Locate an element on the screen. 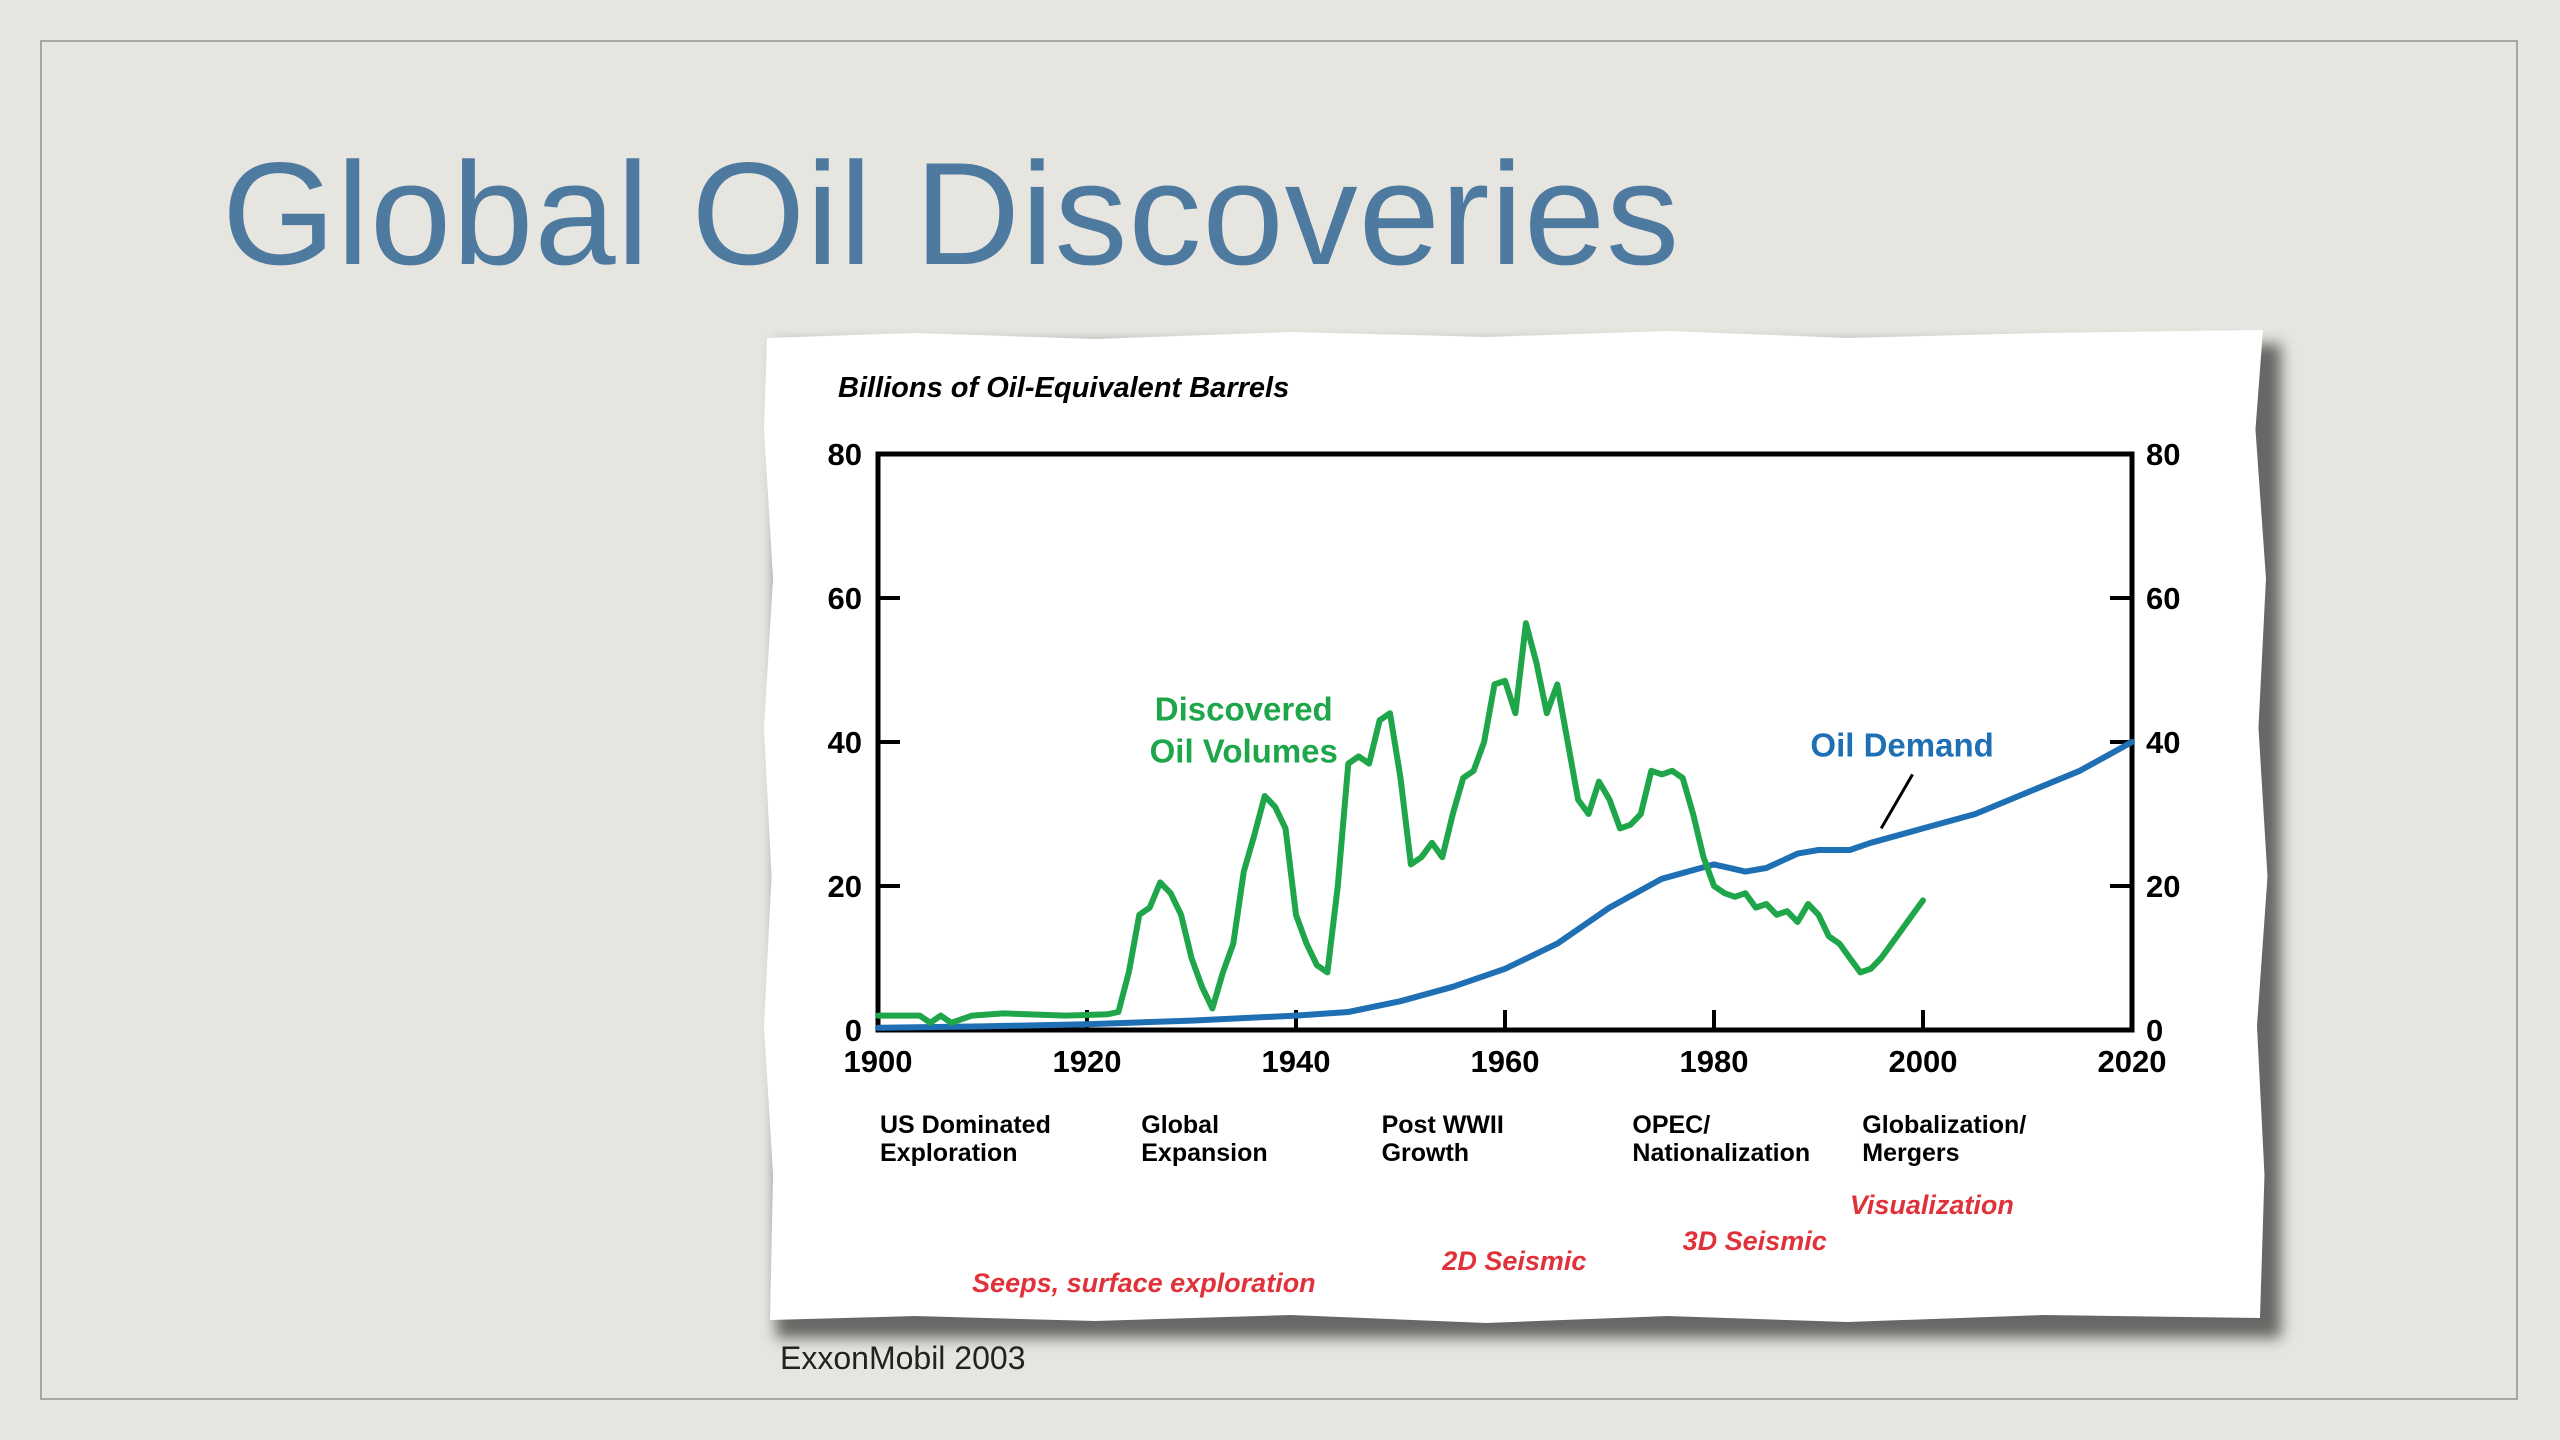 The width and height of the screenshot is (2560, 1440). oil-demand-line is located at coordinates (1505, 885).